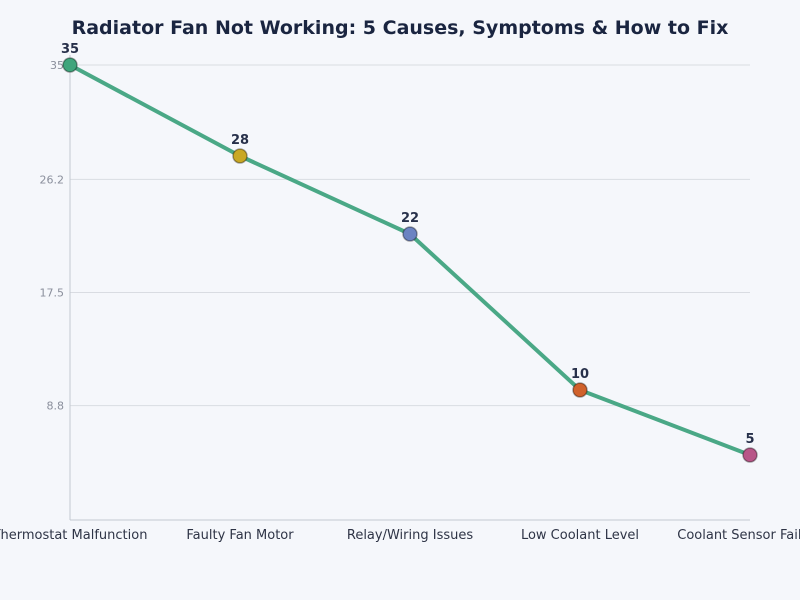 The width and height of the screenshot is (800, 600). I want to click on data-label: 10, so click(580, 374).